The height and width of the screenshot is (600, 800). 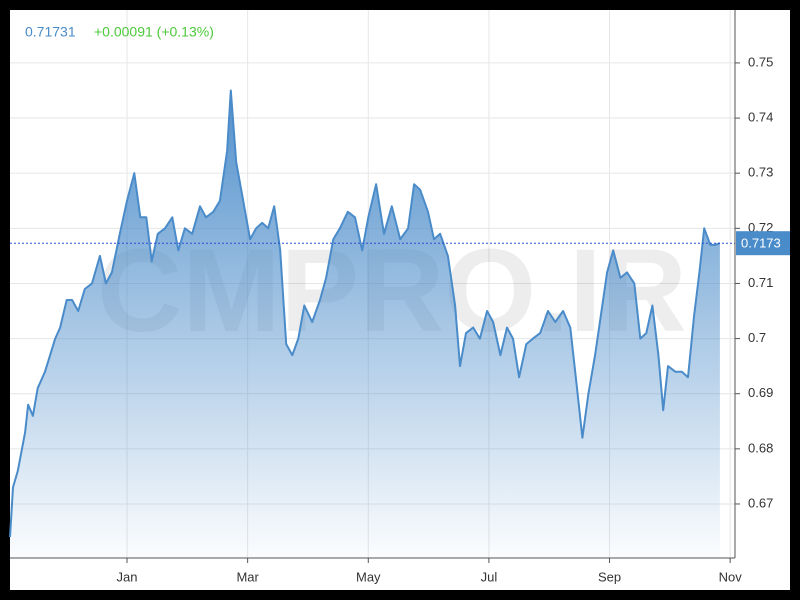 What do you see at coordinates (757, 337) in the screenshot?
I see `y-tick-label: 0.7` at bounding box center [757, 337].